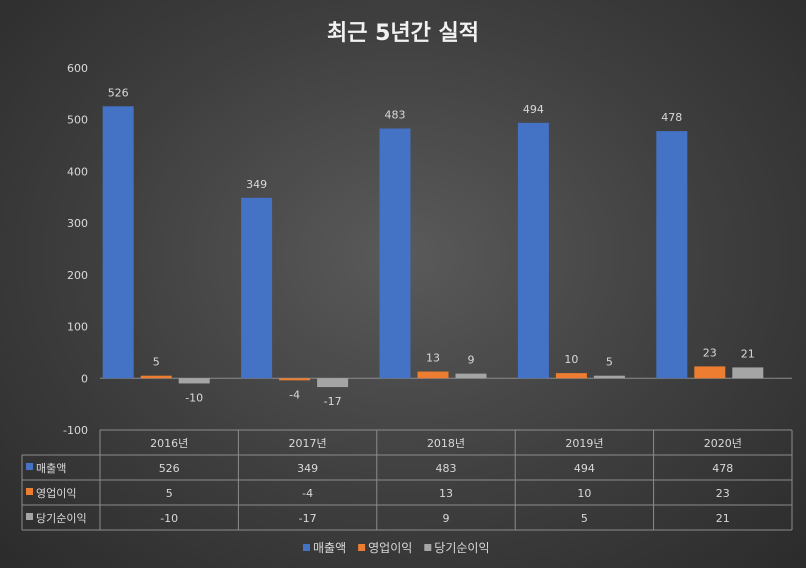 Image resolution: width=806 pixels, height=568 pixels. I want to click on table-cell: 10, so click(584, 493).